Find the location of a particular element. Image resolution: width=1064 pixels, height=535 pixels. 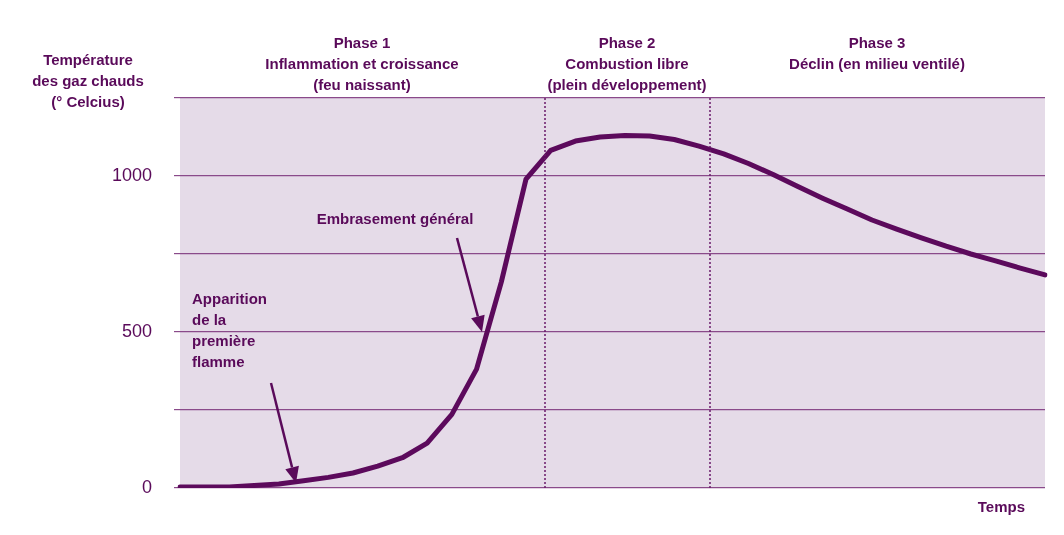

text: Phase 2 Combustion libre (plein développement) is located at coordinates (627, 63).